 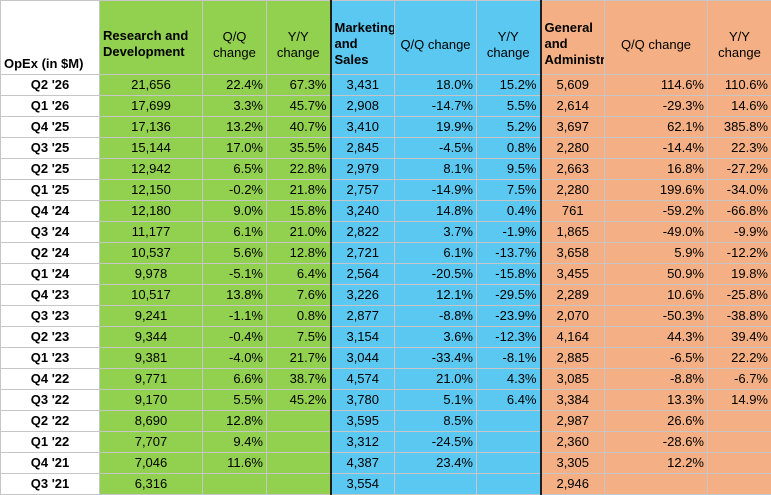 I want to click on quarter-cell: Q2 '22, so click(x=50, y=421).